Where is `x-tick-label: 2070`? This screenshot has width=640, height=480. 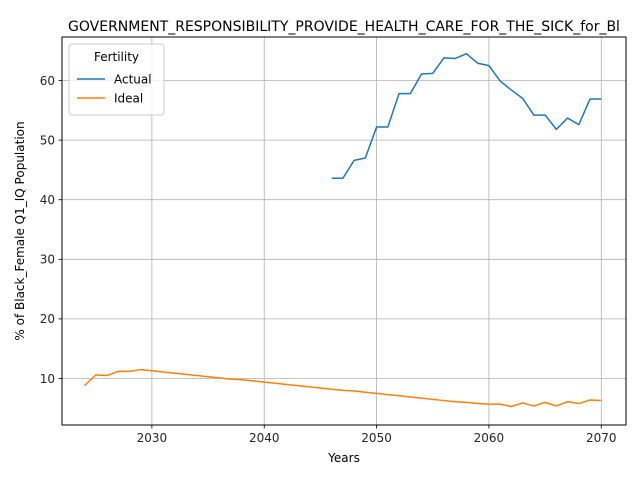
x-tick-label: 2070 is located at coordinates (601, 438).